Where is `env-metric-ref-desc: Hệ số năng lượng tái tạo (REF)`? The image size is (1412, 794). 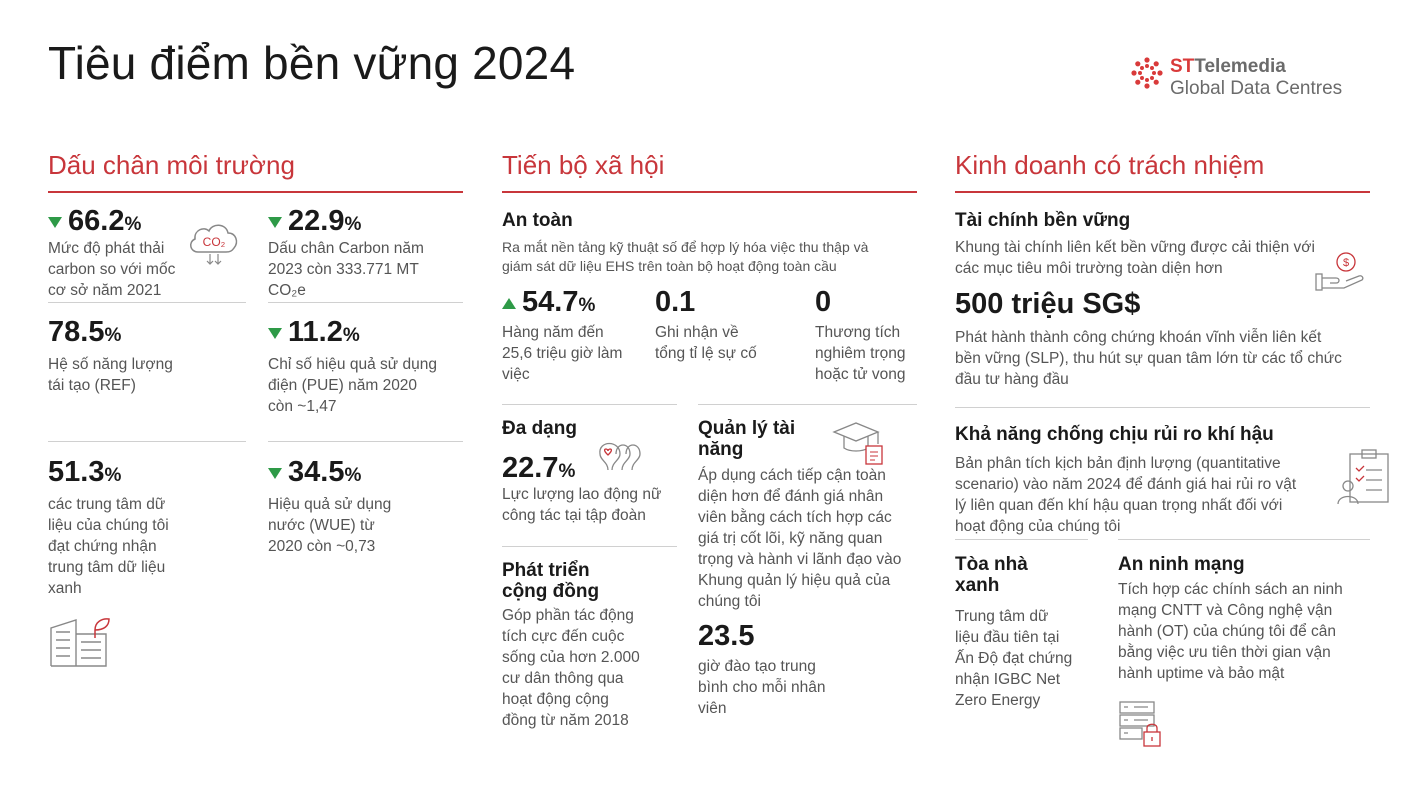 env-metric-ref-desc: Hệ số năng lượng tái tạo (REF) is located at coordinates (110, 375).